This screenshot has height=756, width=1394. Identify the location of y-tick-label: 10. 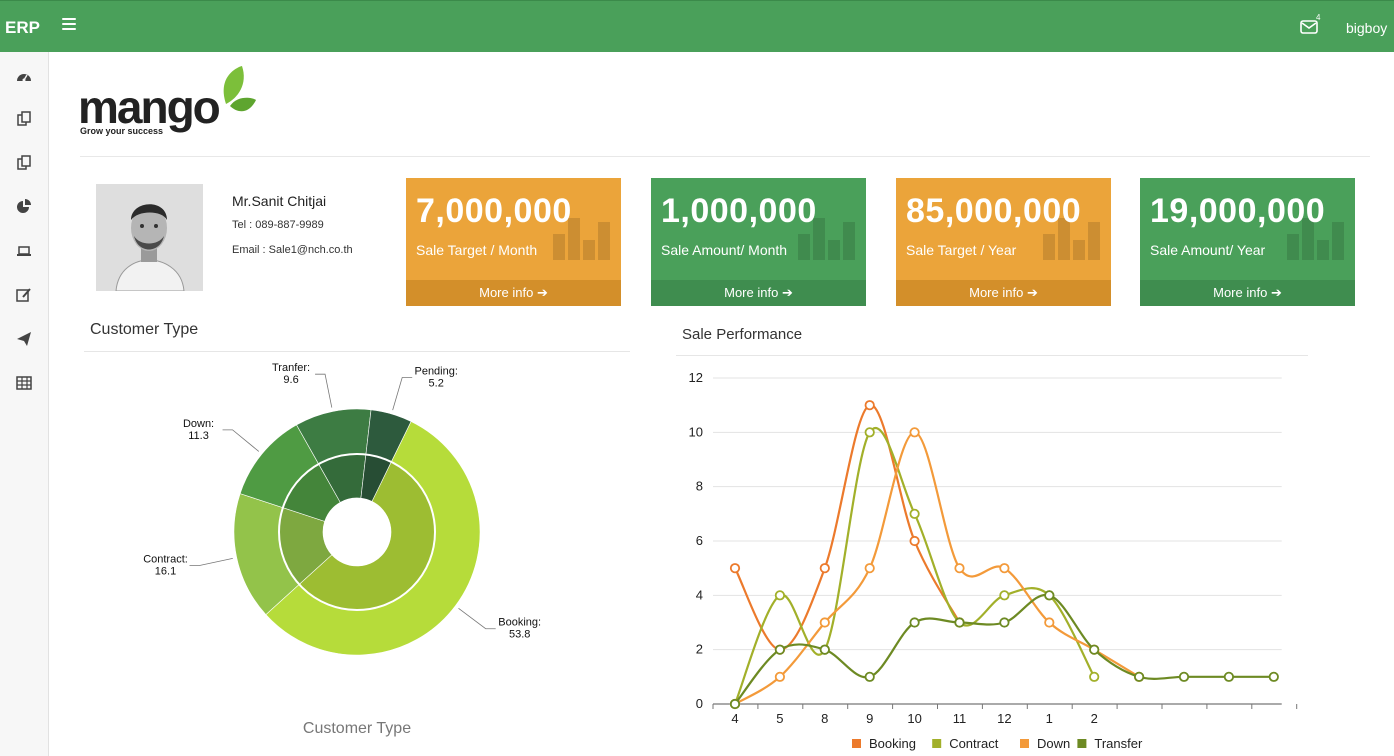
(696, 431).